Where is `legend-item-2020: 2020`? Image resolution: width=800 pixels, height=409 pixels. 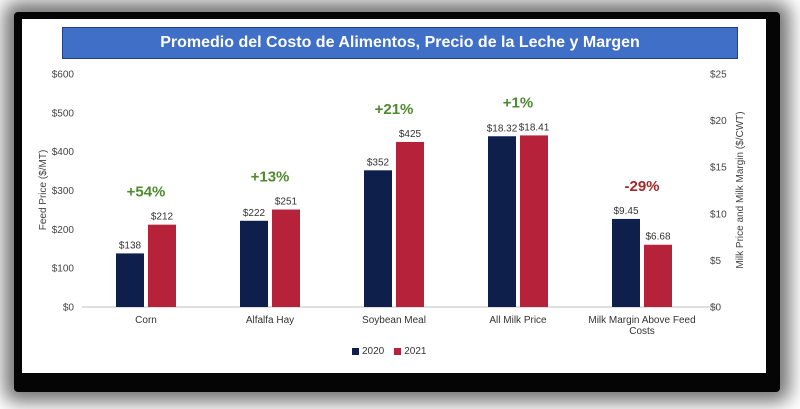
legend-item-2020: 2020 is located at coordinates (368, 351).